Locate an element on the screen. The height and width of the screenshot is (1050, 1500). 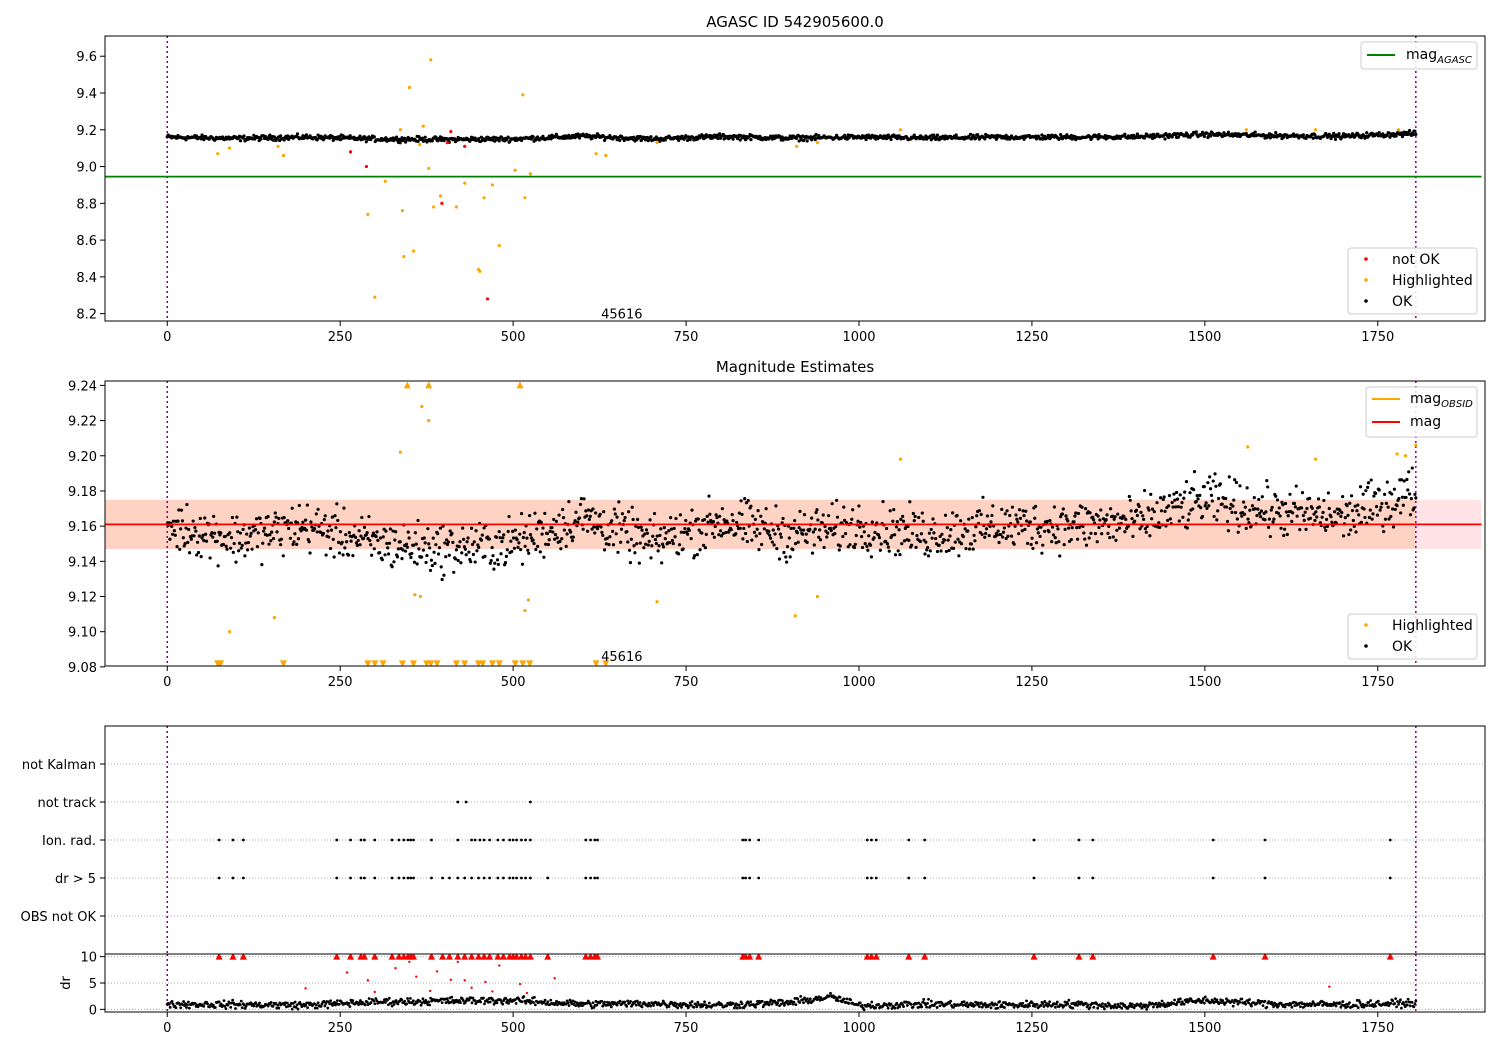
agasc-ytick-label: 8.2 is located at coordinates (86, 315).